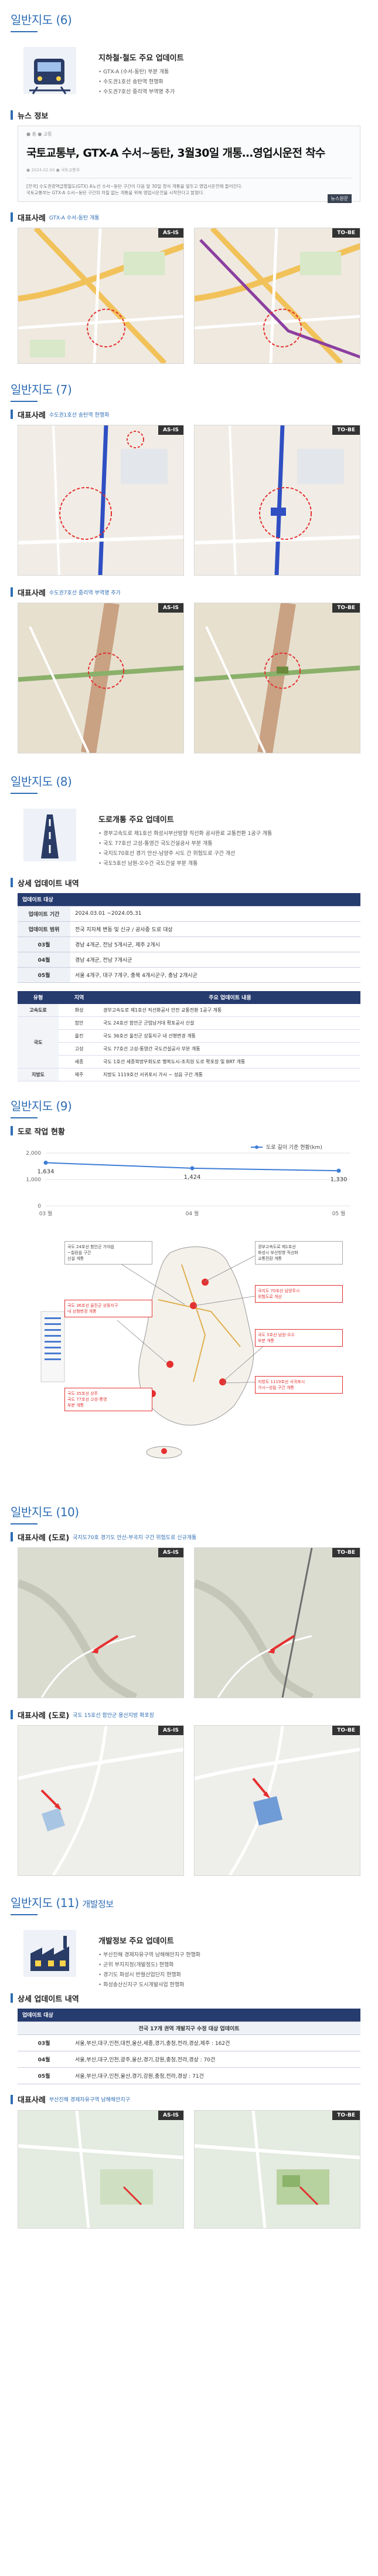  What do you see at coordinates (189, 2015) in the screenshot?
I see `table-header: 업데이트 대상` at bounding box center [189, 2015].